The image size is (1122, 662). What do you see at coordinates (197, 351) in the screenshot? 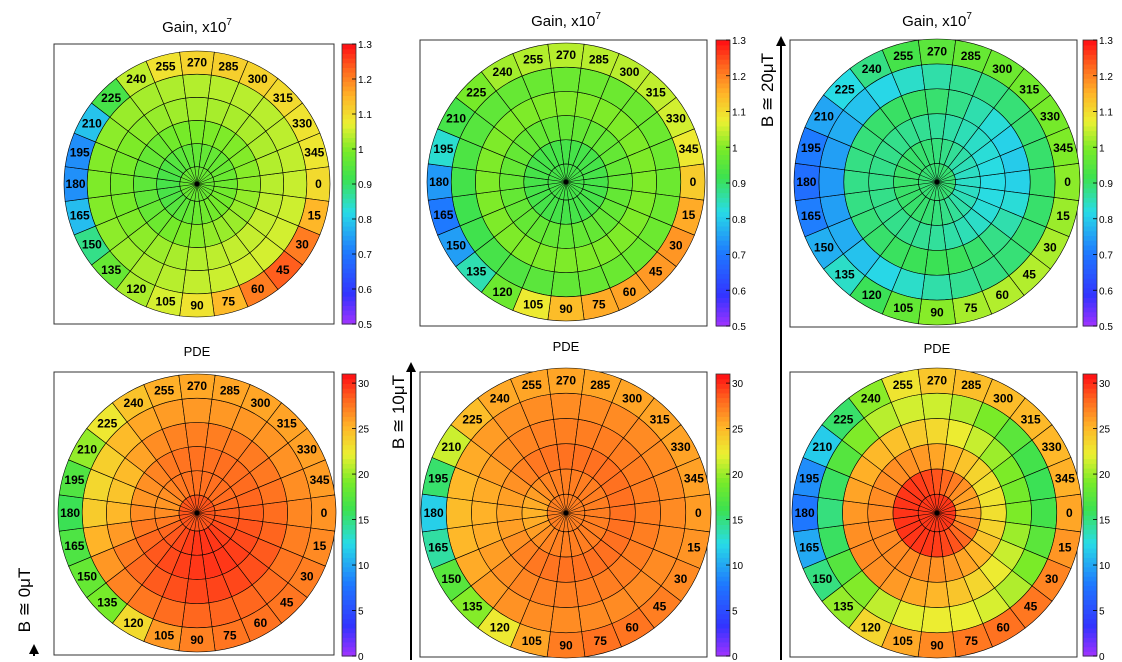
I see `panel-title: PDE` at bounding box center [197, 351].